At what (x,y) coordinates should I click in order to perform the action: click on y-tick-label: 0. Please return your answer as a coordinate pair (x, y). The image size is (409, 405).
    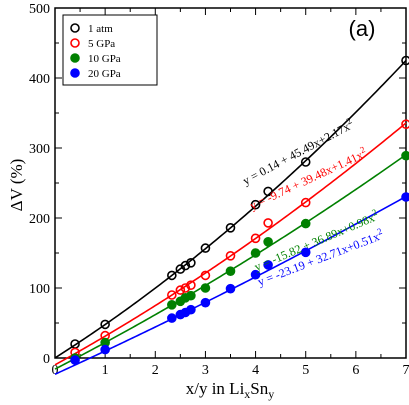
    Looking at the image, I should click on (46, 359).